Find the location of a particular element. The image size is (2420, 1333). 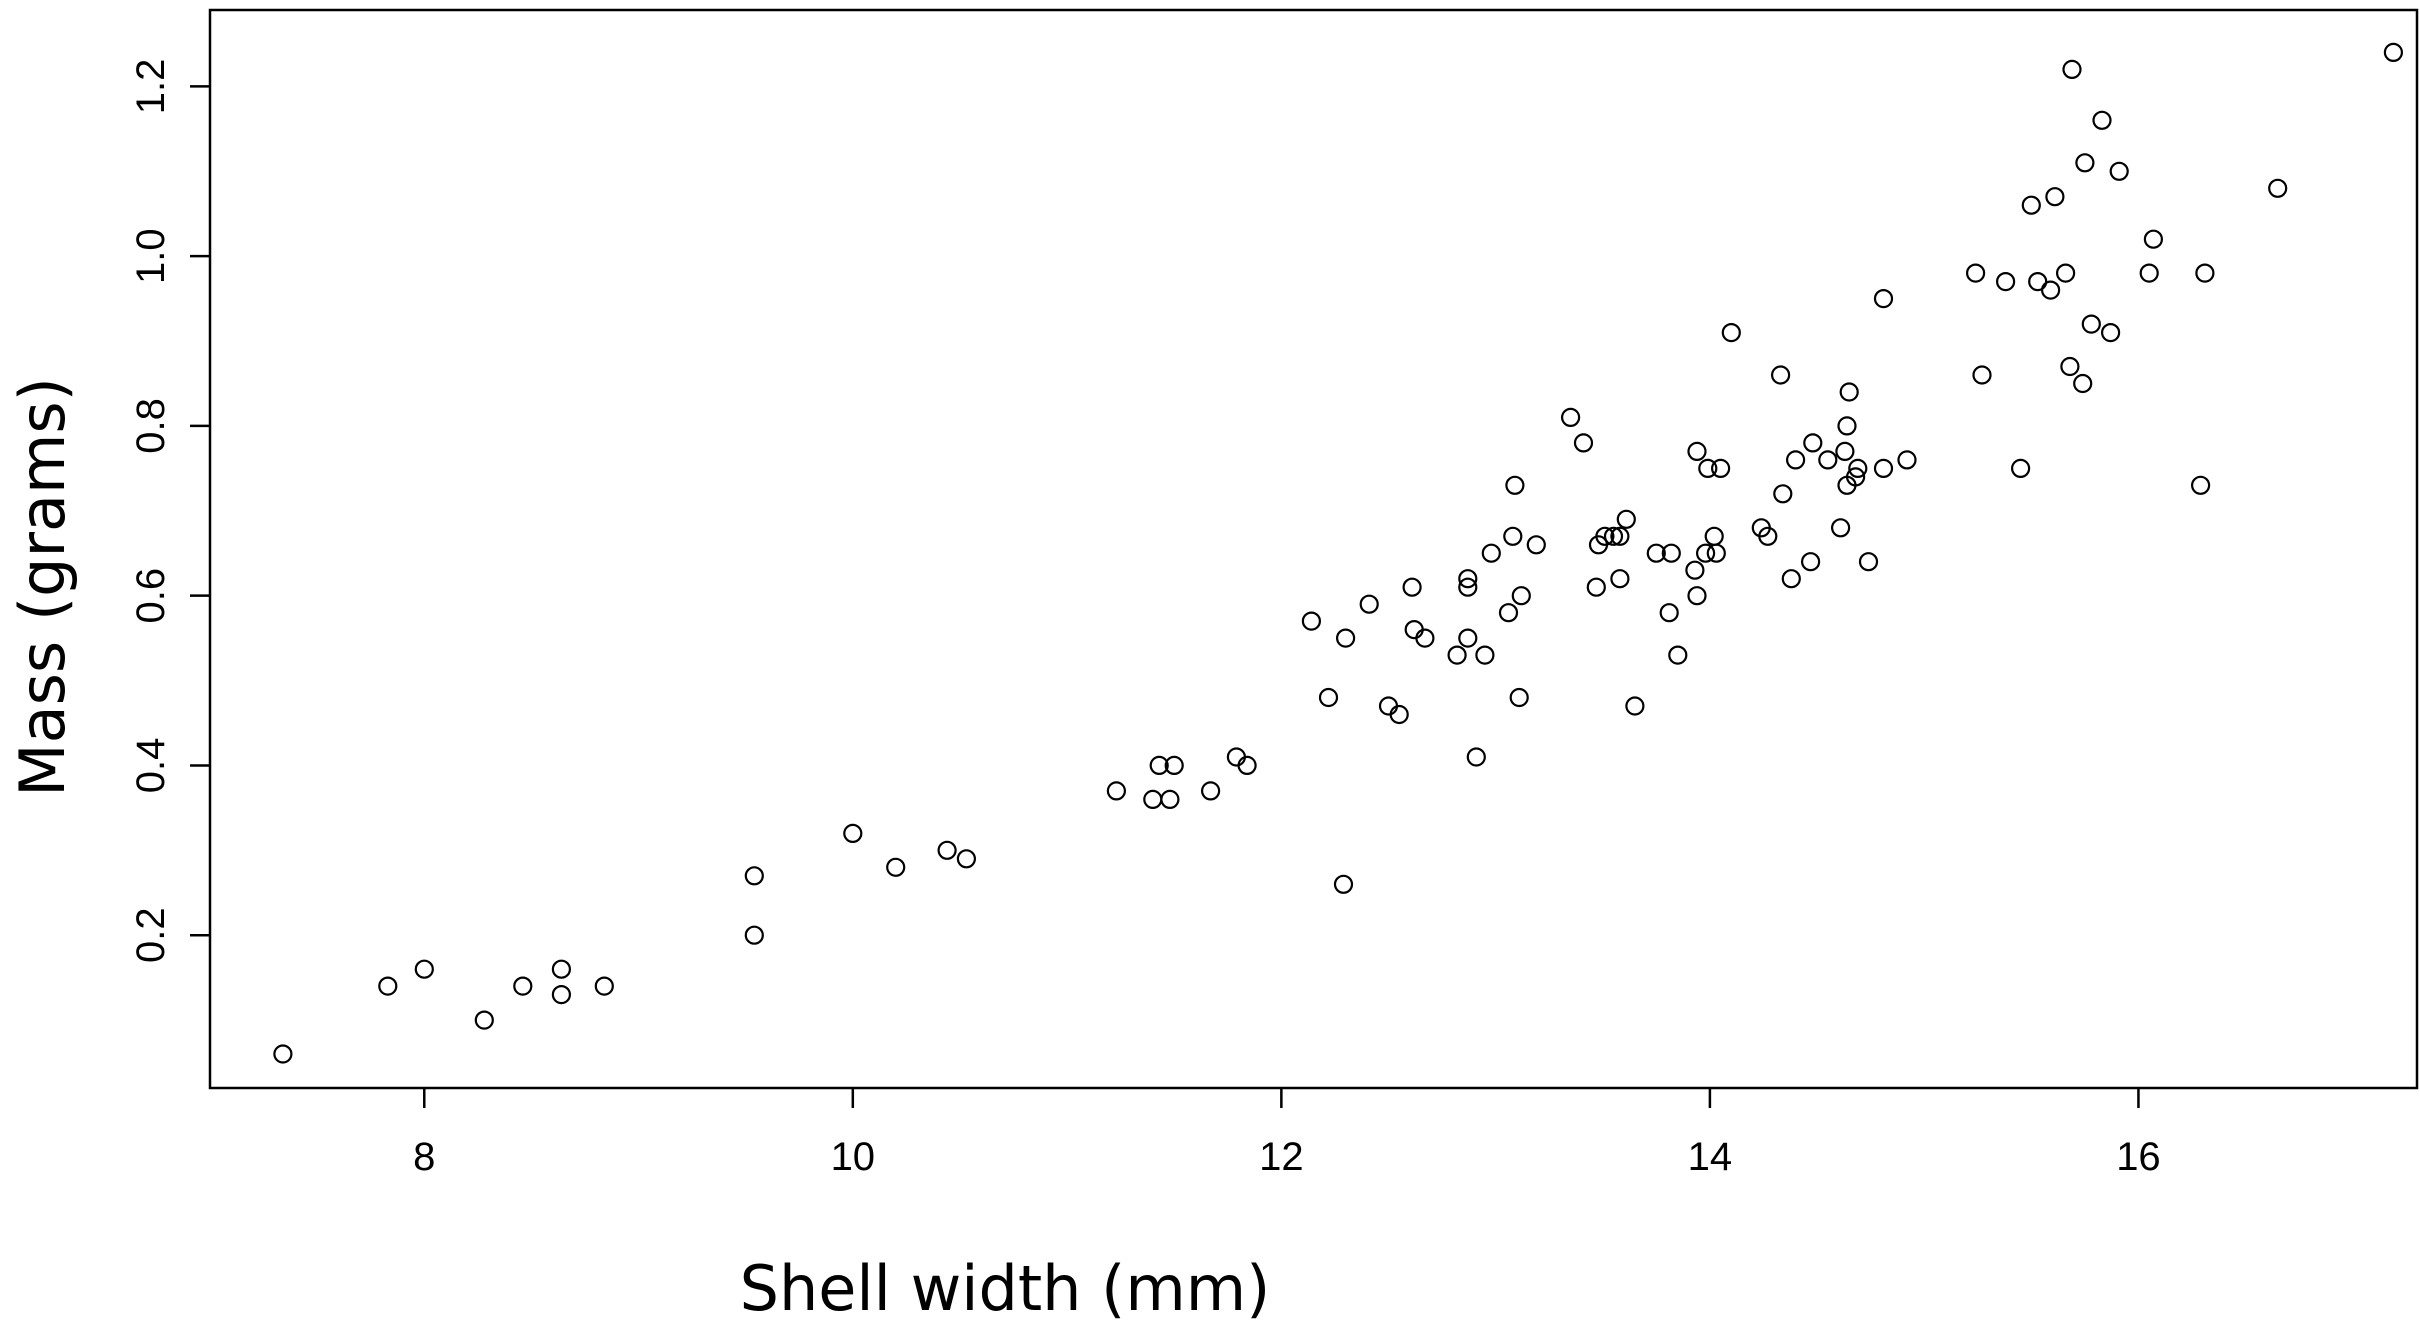

y-tick-label: 0.8 is located at coordinates (151, 426).